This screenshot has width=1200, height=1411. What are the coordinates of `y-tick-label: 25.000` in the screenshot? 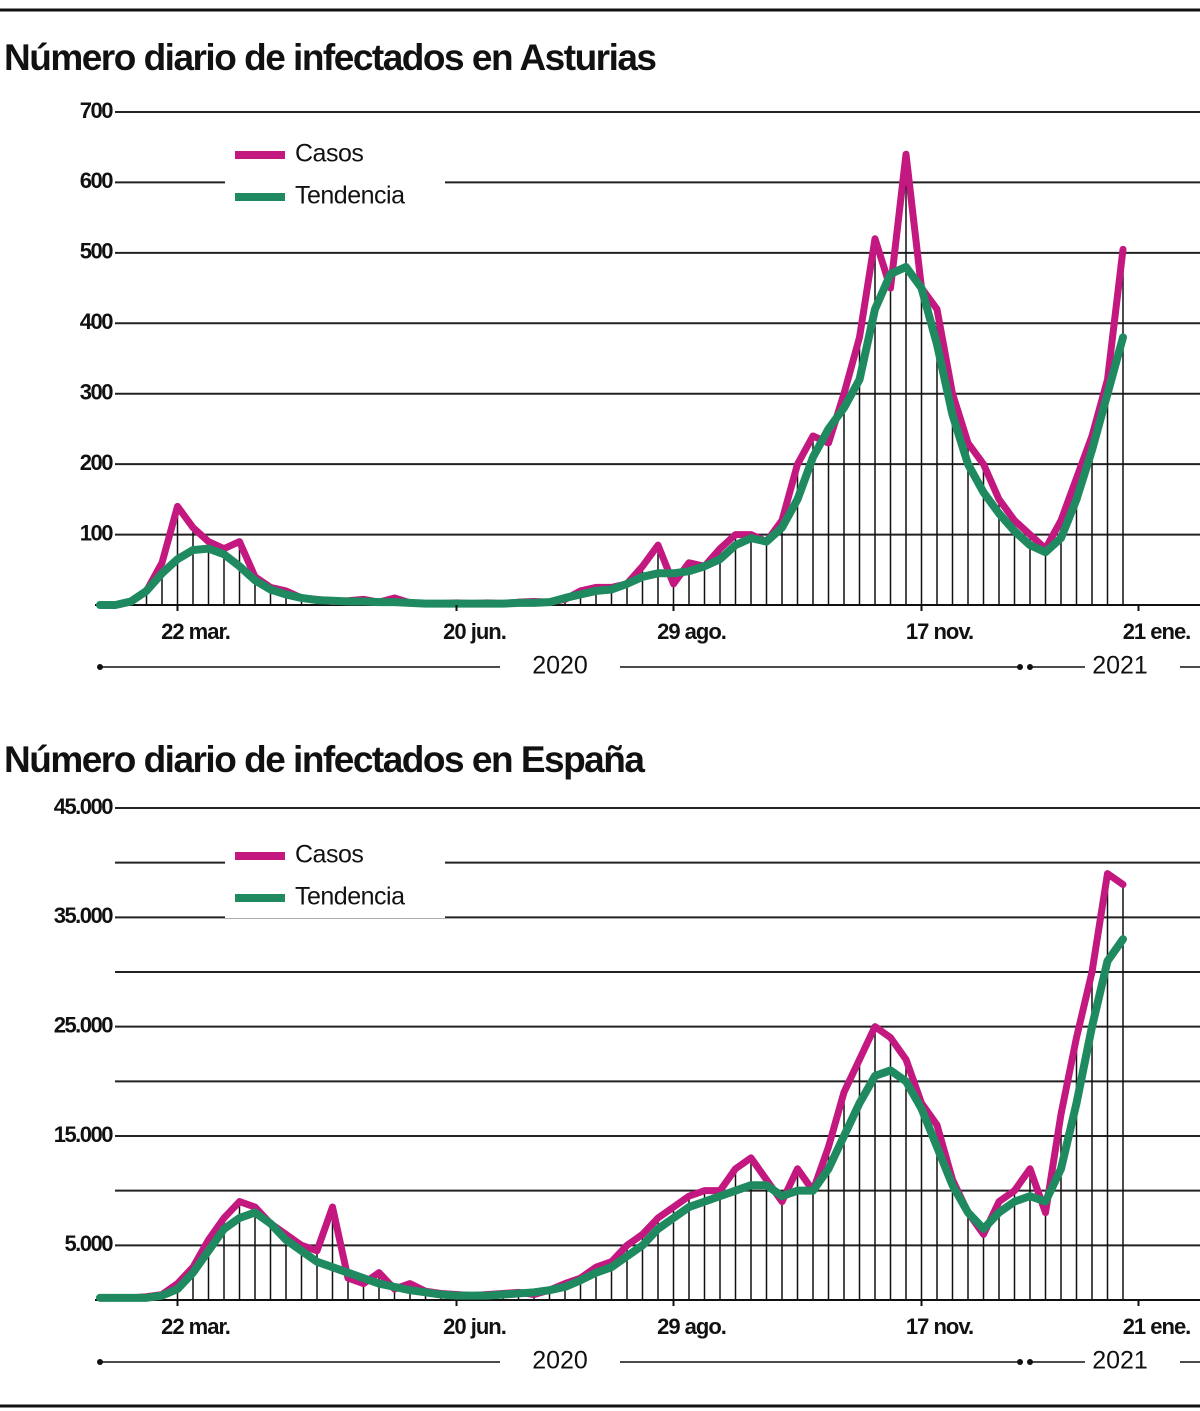 It's located at (84, 1024).